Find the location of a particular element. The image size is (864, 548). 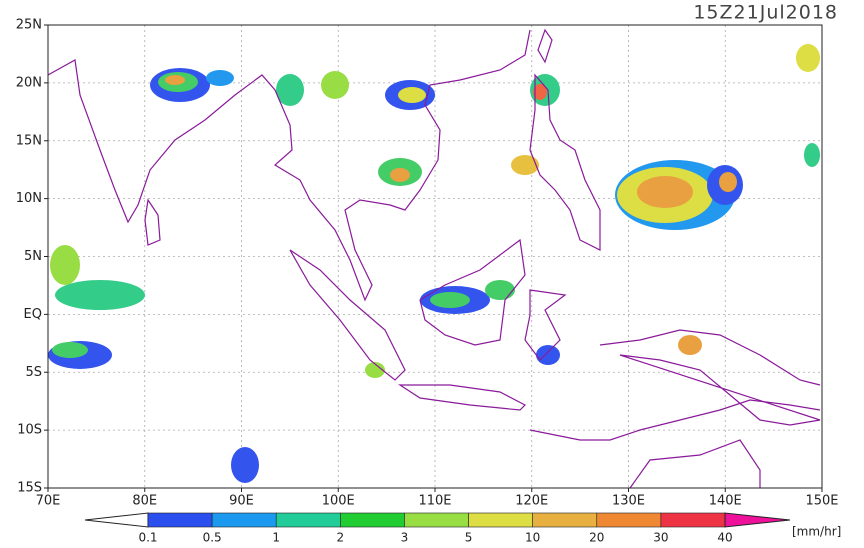

lat-label: 5S is located at coordinates (33, 372).